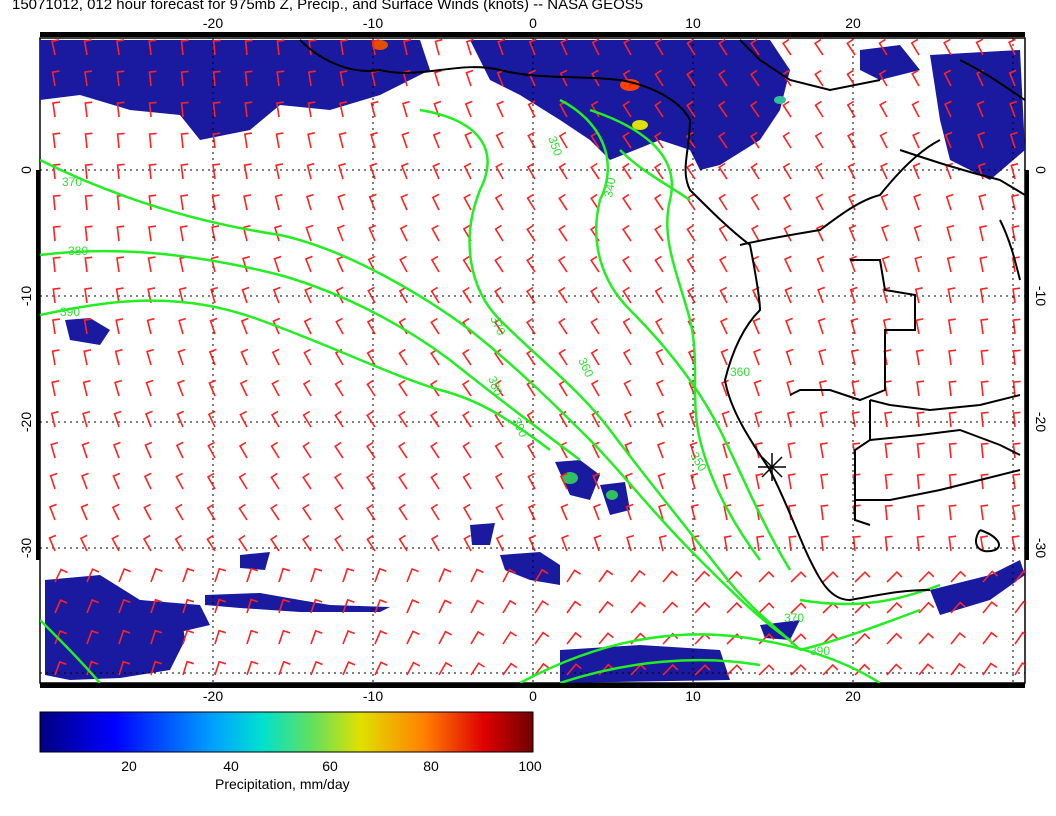 This screenshot has width=1056, height=816. What do you see at coordinates (213, 696) in the screenshot?
I see `lon-tick-bottom: -20` at bounding box center [213, 696].